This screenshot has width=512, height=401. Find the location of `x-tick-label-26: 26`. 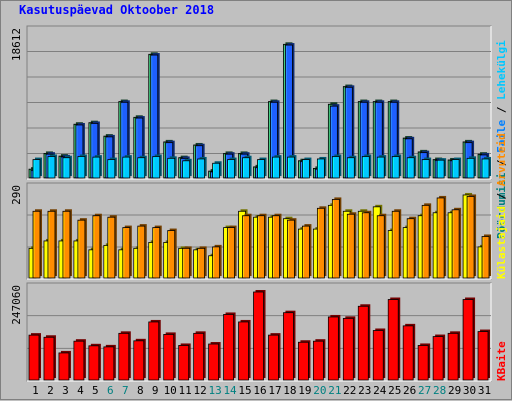

x-tick-label-26: 26 is located at coordinates (409, 390).